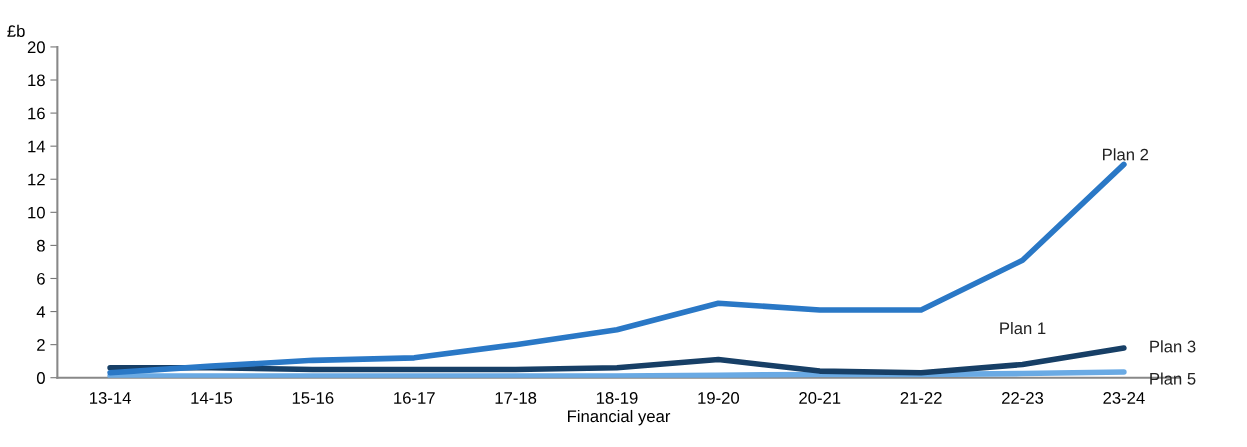  I want to click on x-tick-label: 15-16, so click(313, 398).